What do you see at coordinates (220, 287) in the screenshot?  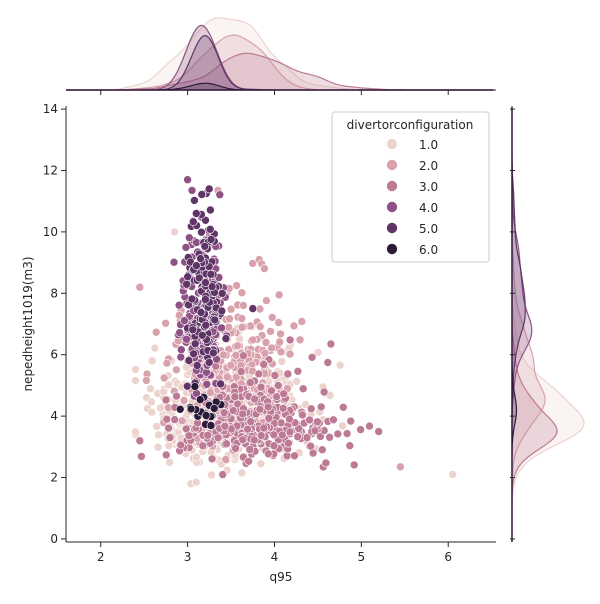 I see `series-5-0-points` at bounding box center [220, 287].